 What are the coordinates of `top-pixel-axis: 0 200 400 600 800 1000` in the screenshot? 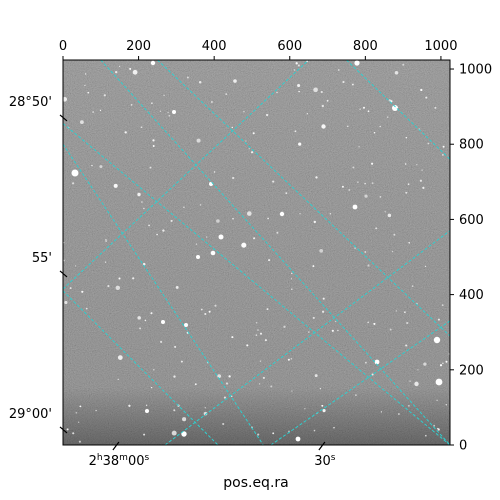 It's located at (258, 49).